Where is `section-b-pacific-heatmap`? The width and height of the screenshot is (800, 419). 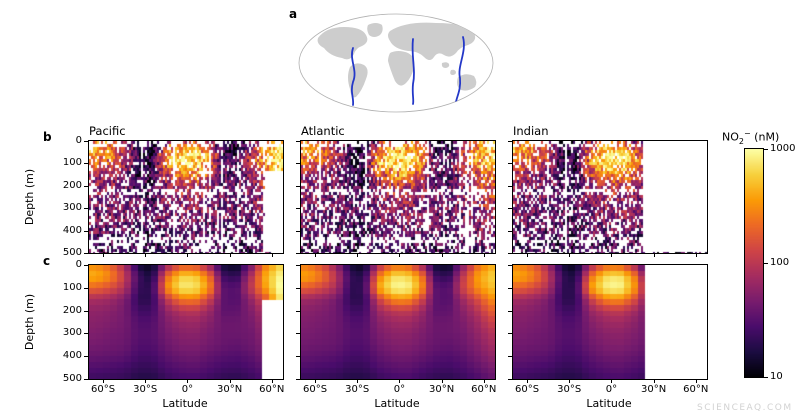
section-b-pacific-heatmap is located at coordinates (186, 197).